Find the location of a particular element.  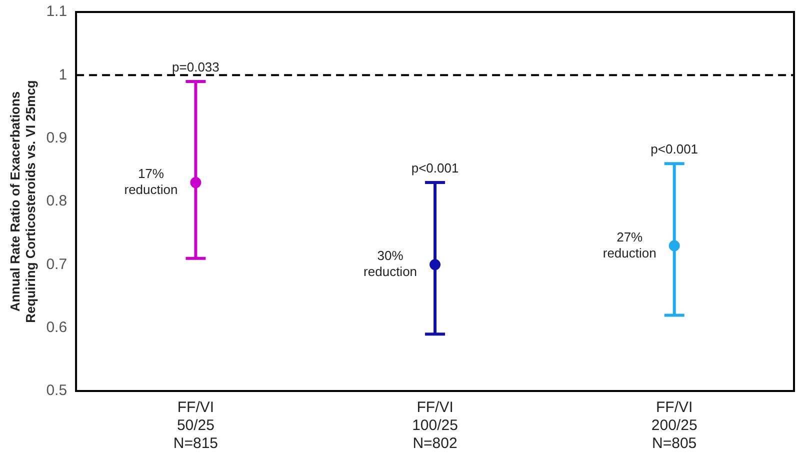

annotation: 17% reduction is located at coordinates (151, 182).